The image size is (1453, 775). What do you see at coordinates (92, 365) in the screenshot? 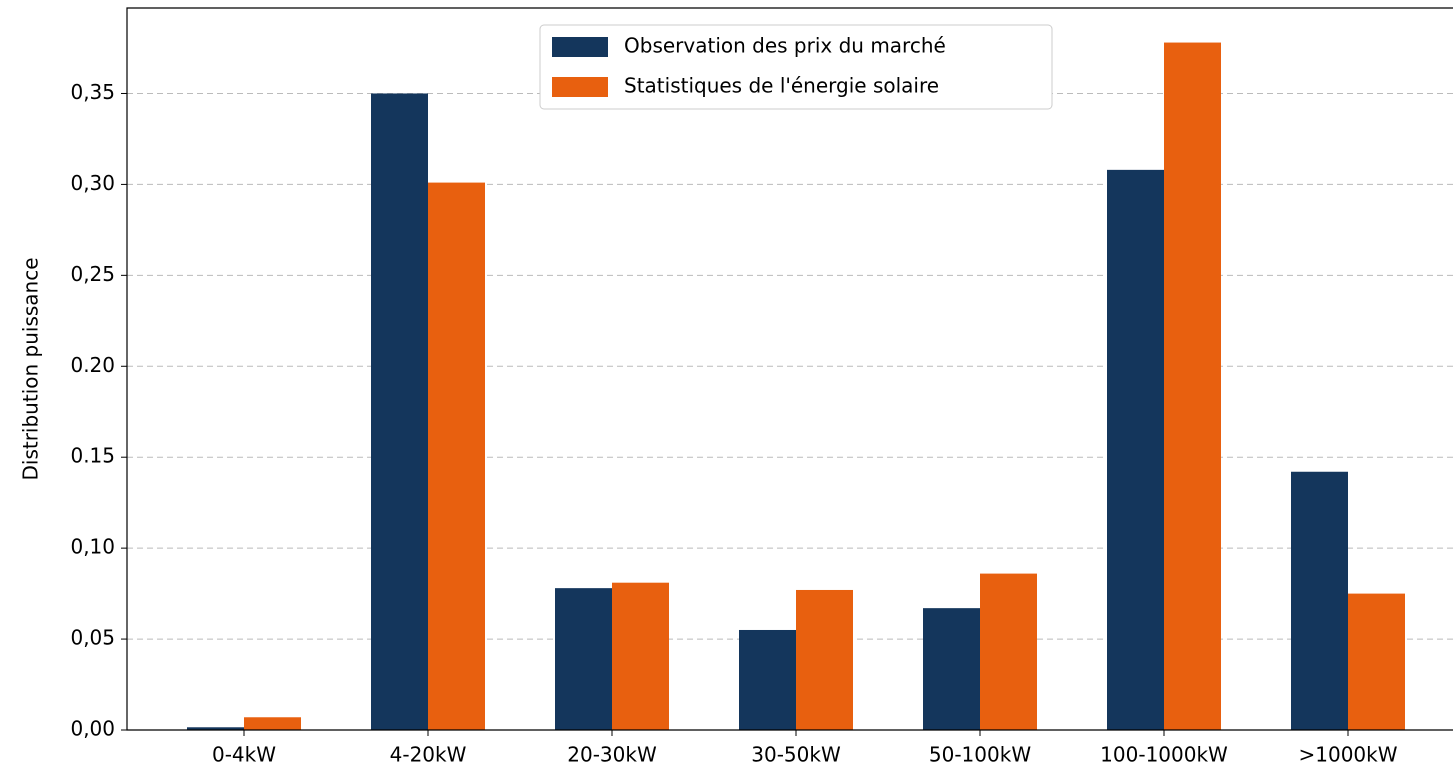
I see `y-tick-label: 0.20` at bounding box center [92, 365].